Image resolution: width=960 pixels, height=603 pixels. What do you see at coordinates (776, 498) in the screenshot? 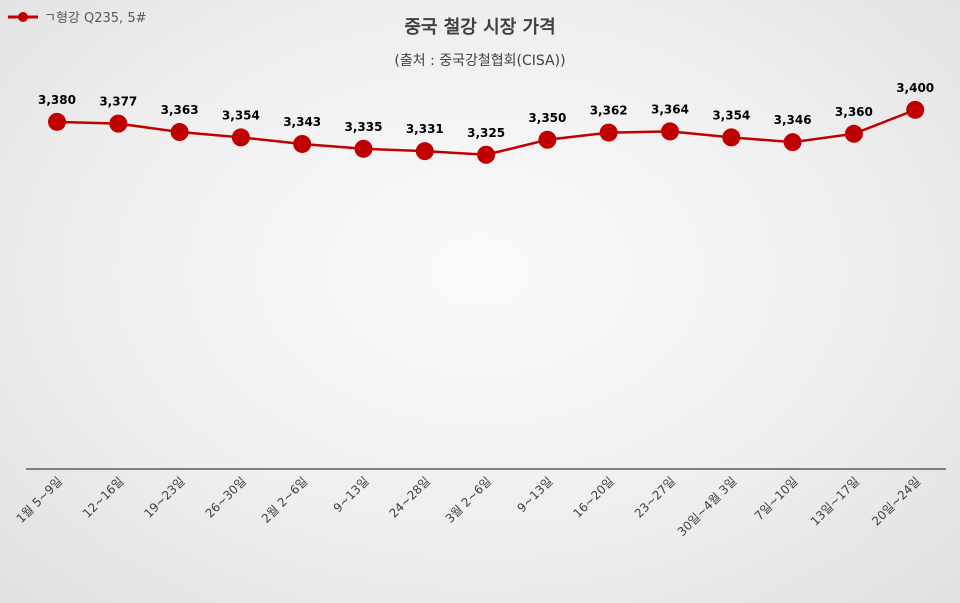
I see `x-tick-label: 7일~10일` at bounding box center [776, 498].